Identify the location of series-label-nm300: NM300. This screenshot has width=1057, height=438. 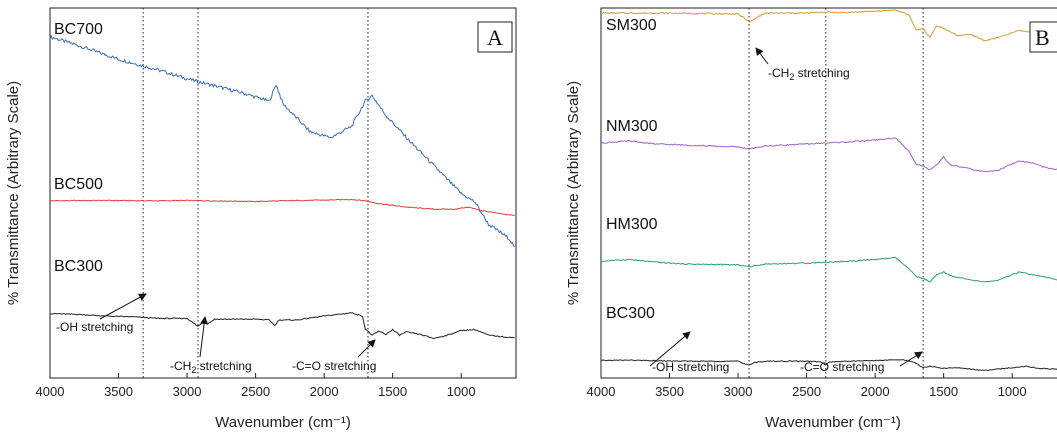
(632, 126).